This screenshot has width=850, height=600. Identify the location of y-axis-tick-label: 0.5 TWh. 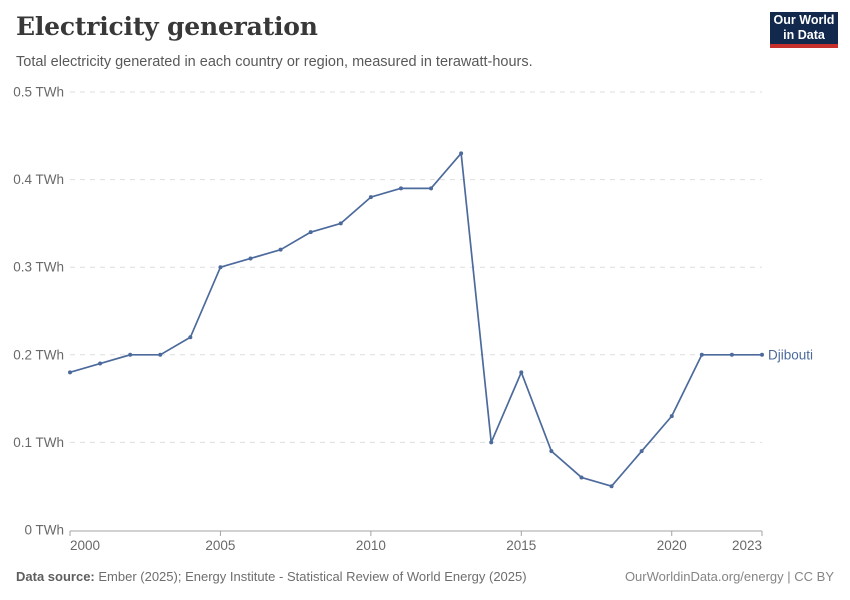
(38, 92).